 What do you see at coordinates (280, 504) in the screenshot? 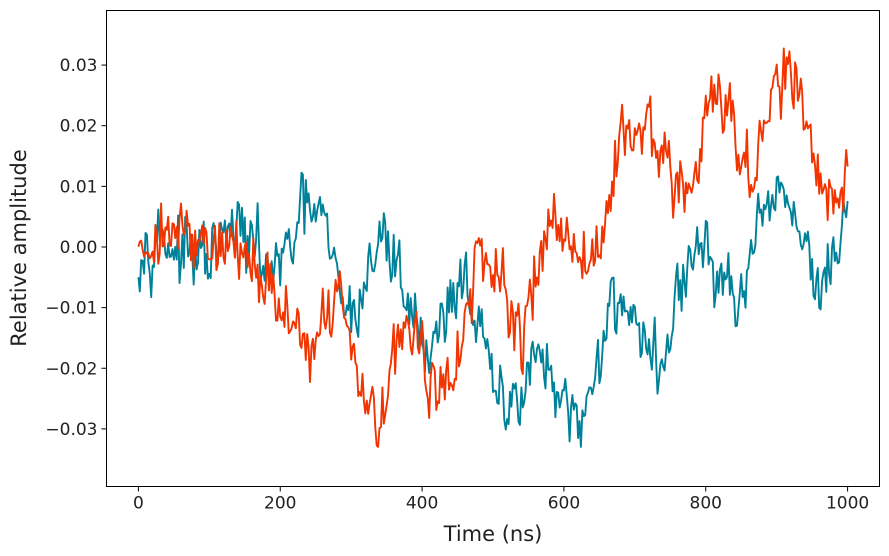
I see `x-tick-label: 200` at bounding box center [280, 504].